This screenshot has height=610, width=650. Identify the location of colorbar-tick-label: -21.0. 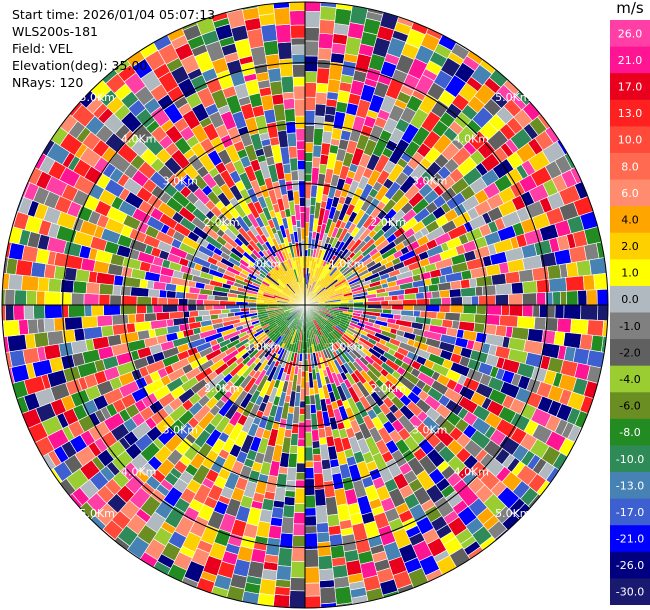
(630, 539).